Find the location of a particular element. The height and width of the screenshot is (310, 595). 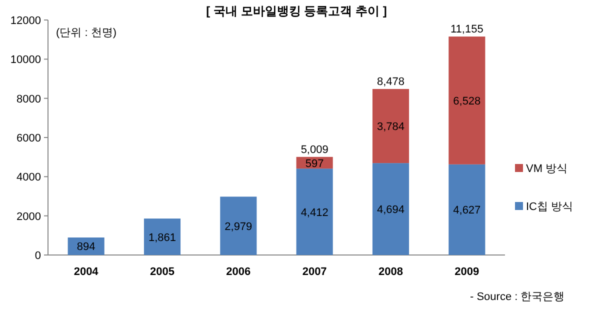

legend-label: IC칩 방식 is located at coordinates (550, 207).